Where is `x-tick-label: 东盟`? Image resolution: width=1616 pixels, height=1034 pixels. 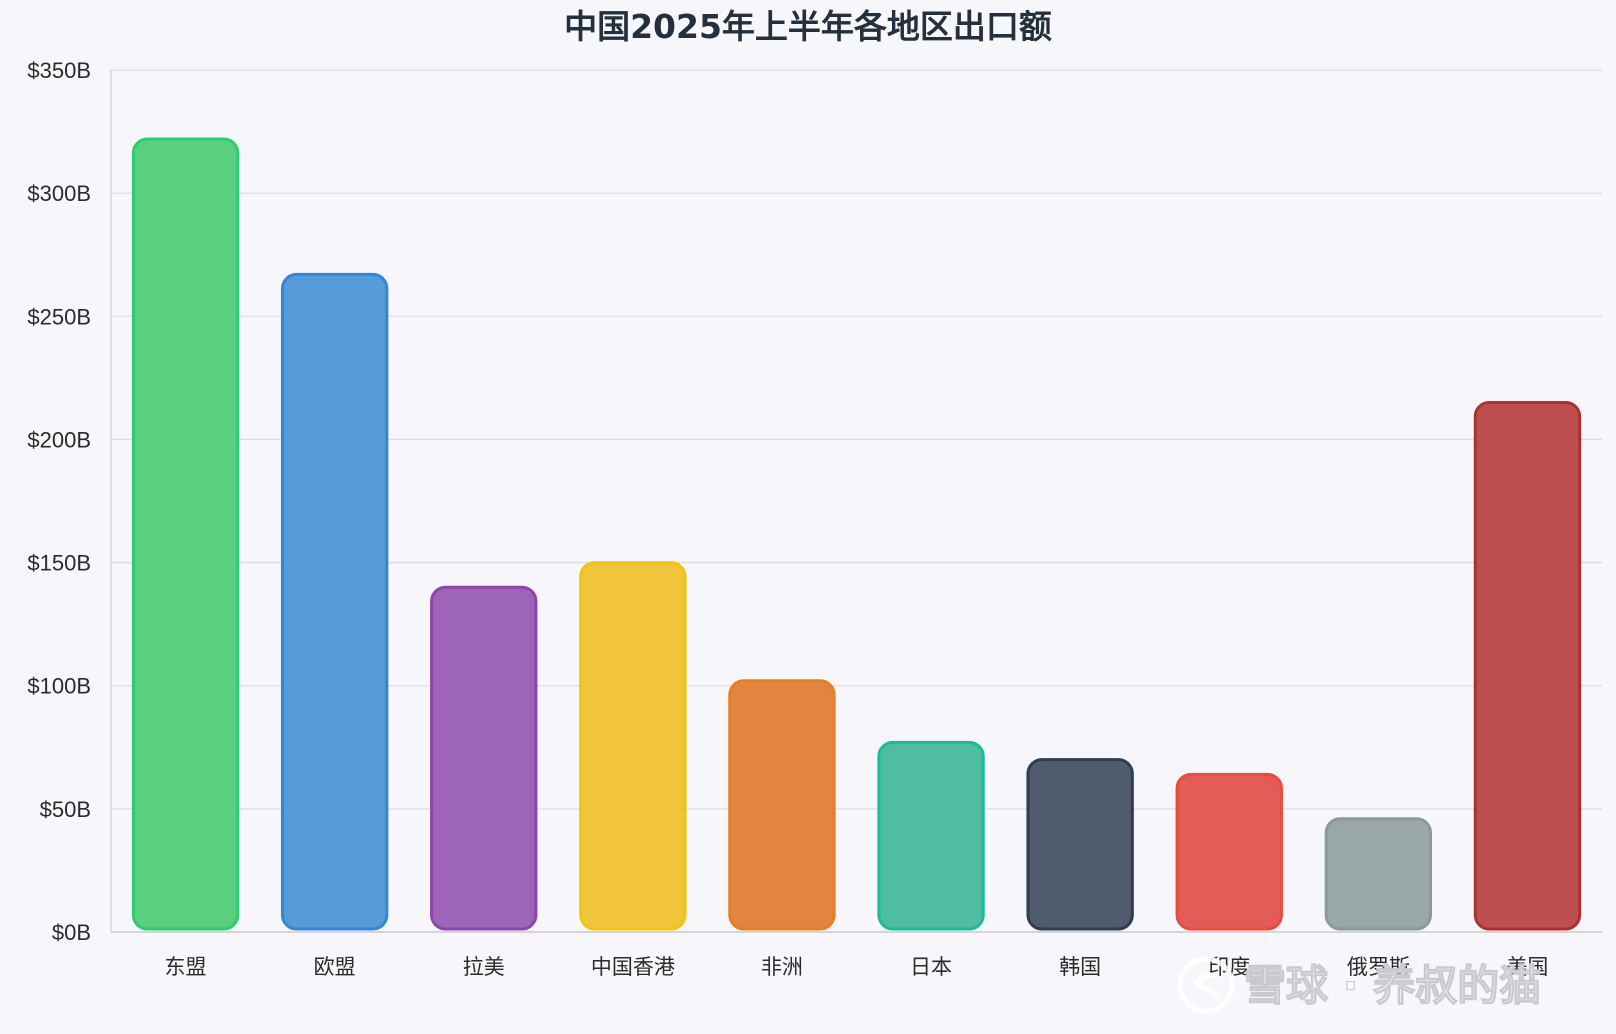
x-tick-label: 东盟 is located at coordinates (186, 967).